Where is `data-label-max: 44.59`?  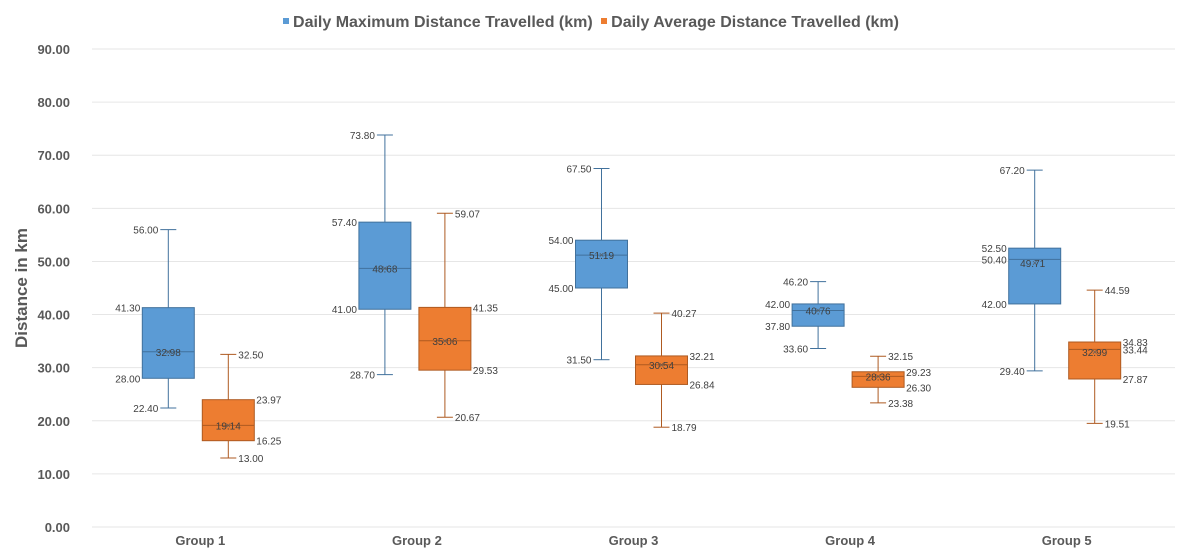 data-label-max: 44.59 is located at coordinates (1117, 291).